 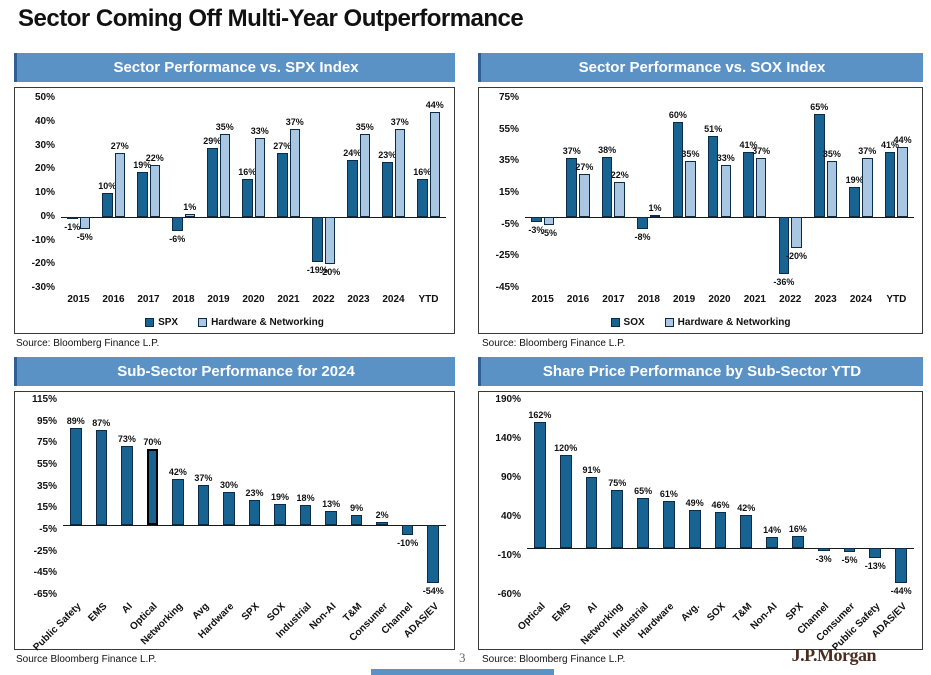 What do you see at coordinates (875, 553) in the screenshot?
I see `bar-Public Safety` at bounding box center [875, 553].